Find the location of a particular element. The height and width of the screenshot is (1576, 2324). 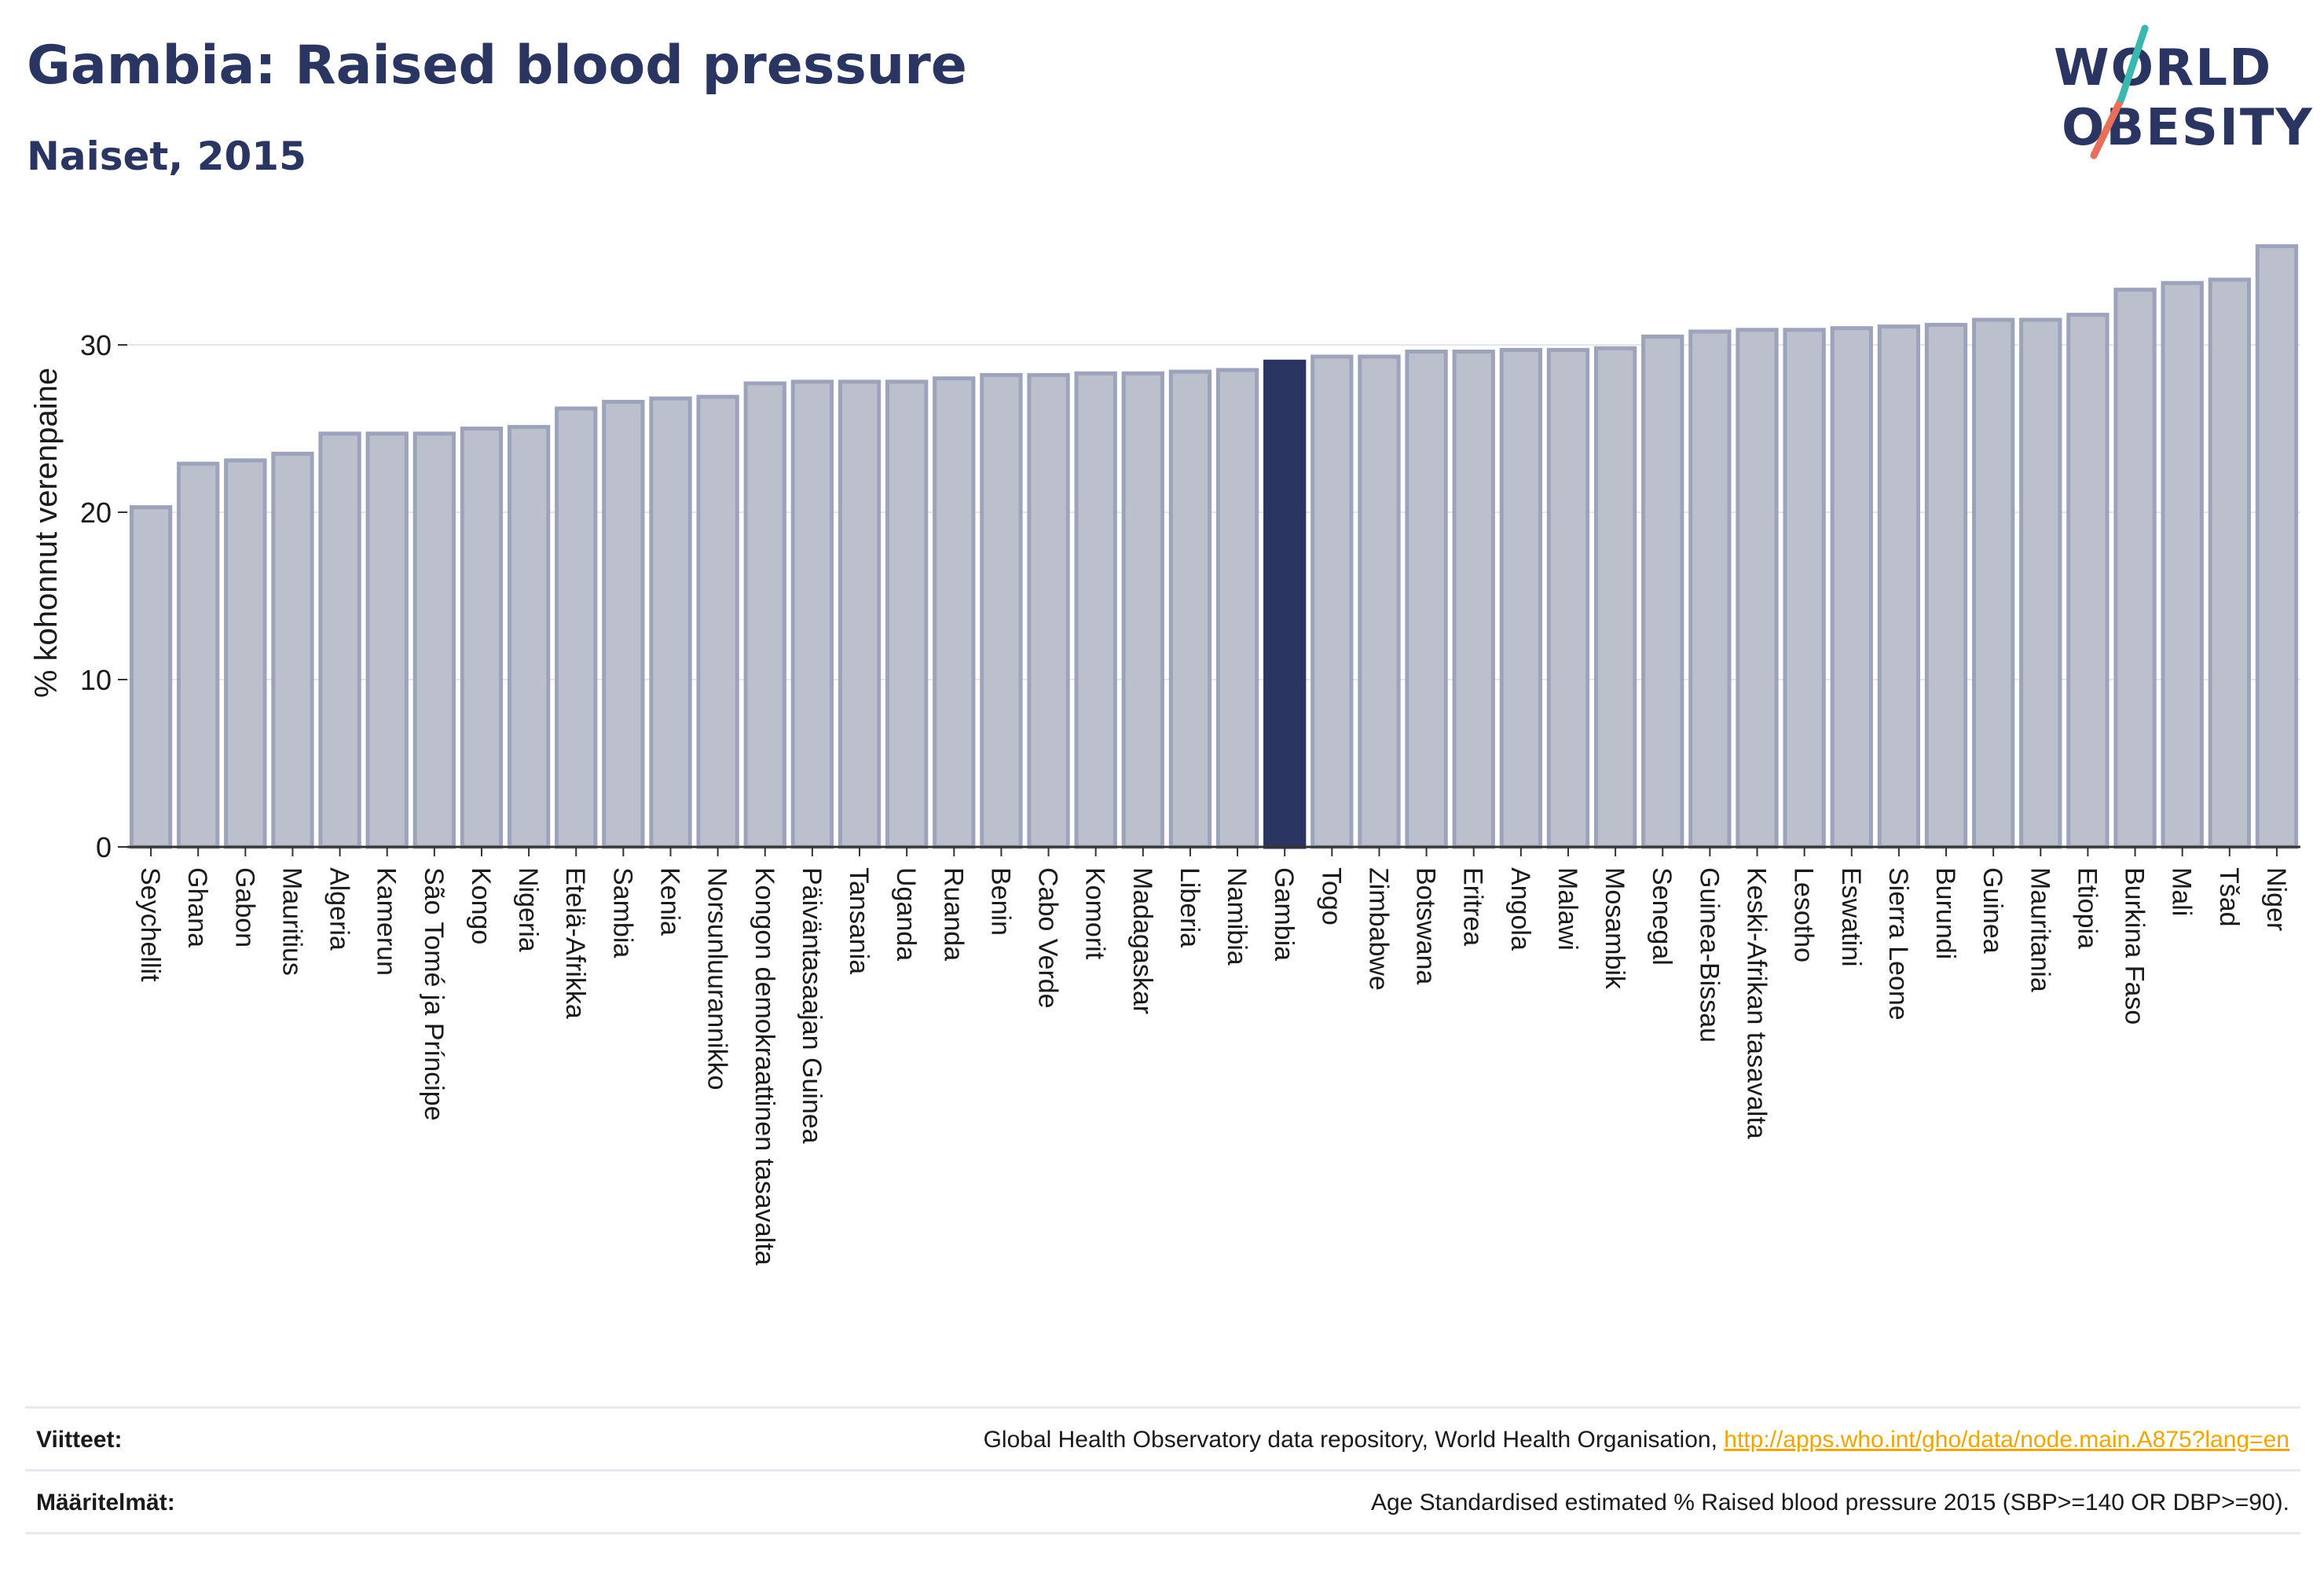

x-tick-label: Namibia is located at coordinates (1237, 916).